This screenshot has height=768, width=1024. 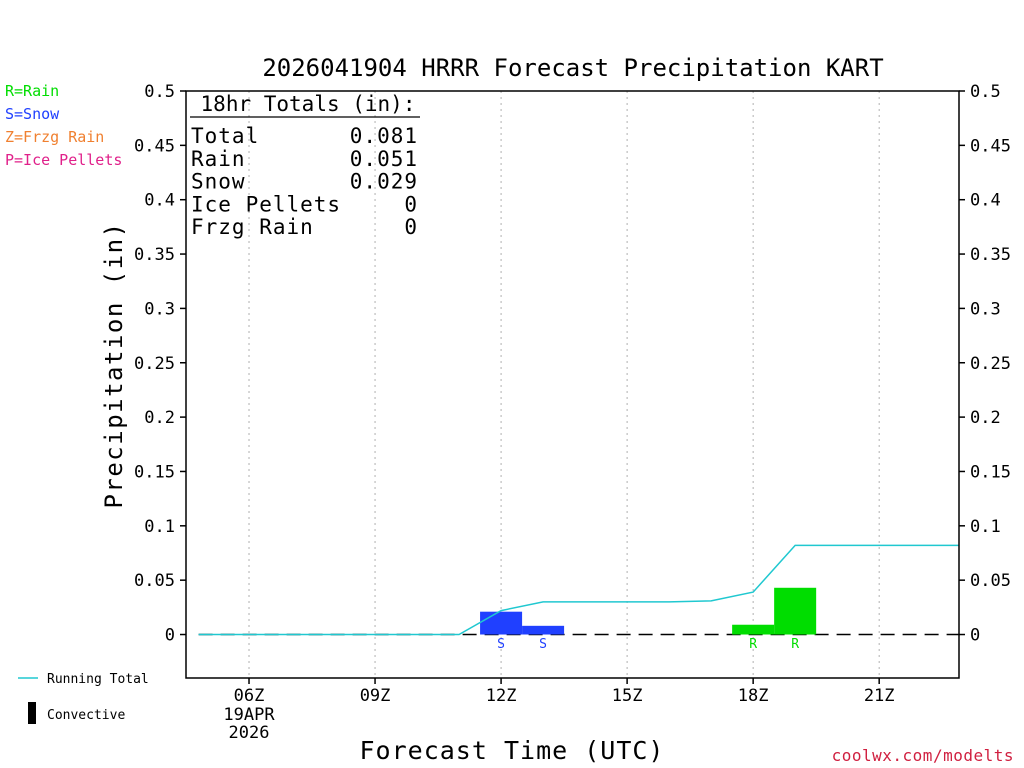 What do you see at coordinates (86, 715) in the screenshot?
I see `series-legend-label: Convective` at bounding box center [86, 715].